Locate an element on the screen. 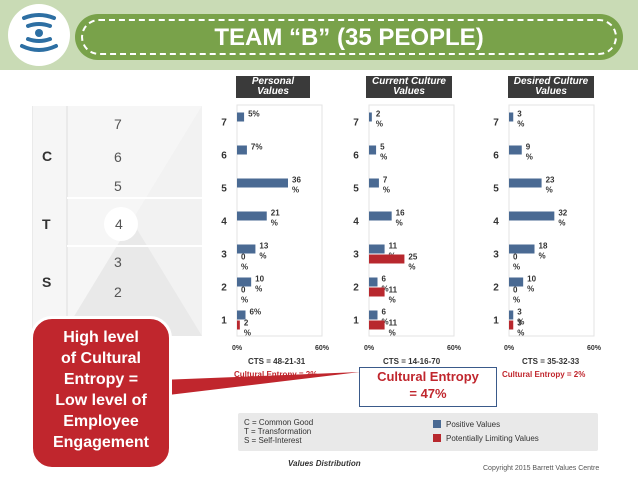 The image size is (638, 479). data-label: 2 is located at coordinates (246, 323).